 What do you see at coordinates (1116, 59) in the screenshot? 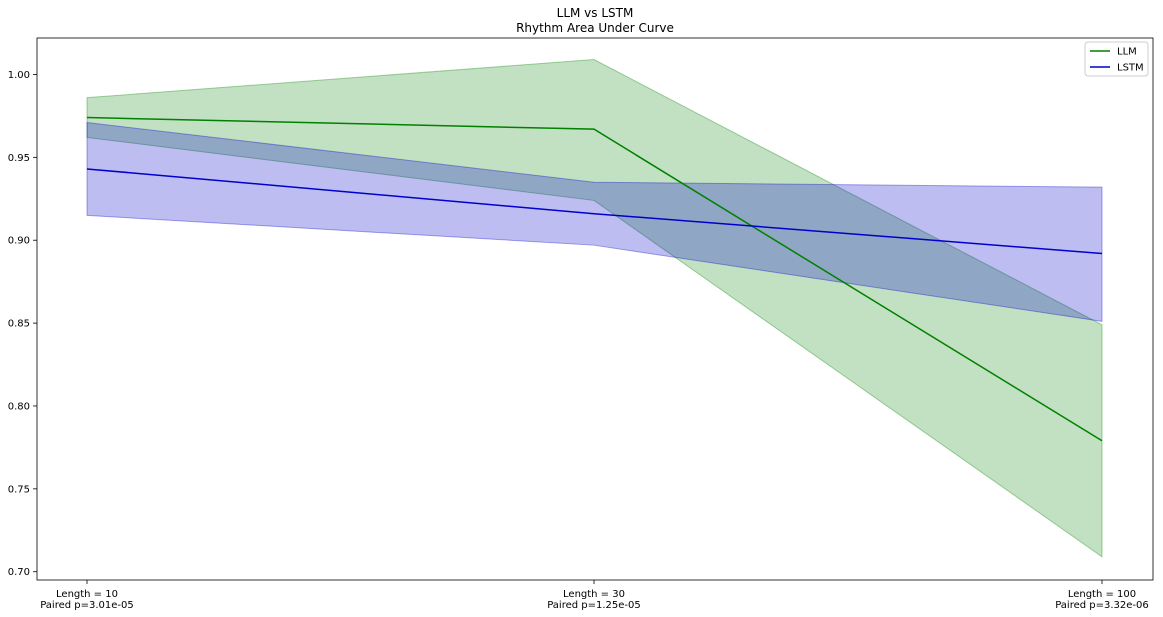
I see `legend: LLM LSTM` at bounding box center [1116, 59].